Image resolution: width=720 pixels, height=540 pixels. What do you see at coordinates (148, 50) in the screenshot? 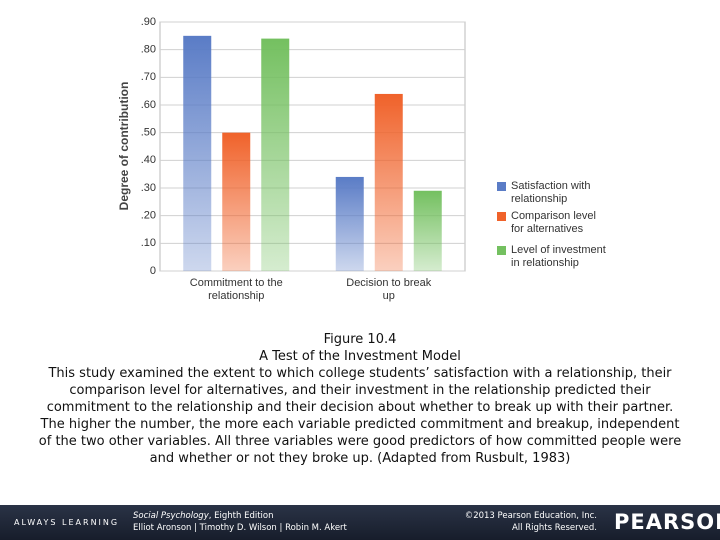
I see `y-tick-label: .80` at bounding box center [148, 50].